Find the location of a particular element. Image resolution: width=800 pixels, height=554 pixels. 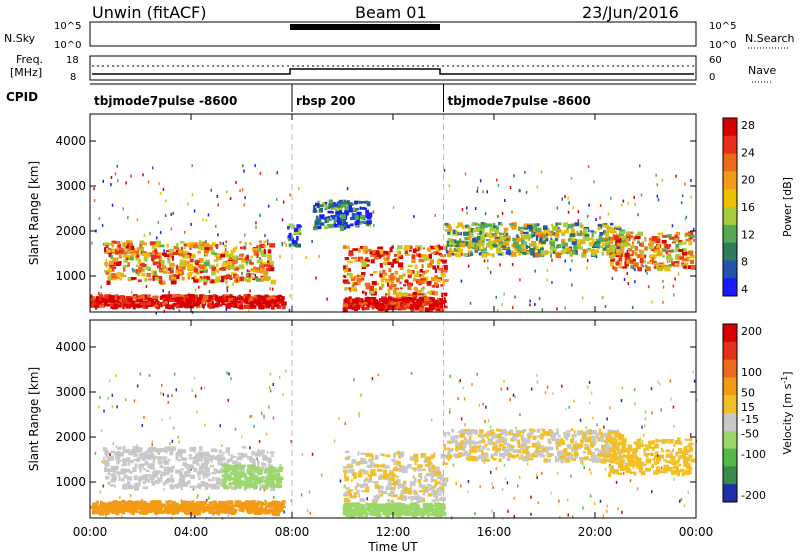

freq-trace is located at coordinates (393, 71).